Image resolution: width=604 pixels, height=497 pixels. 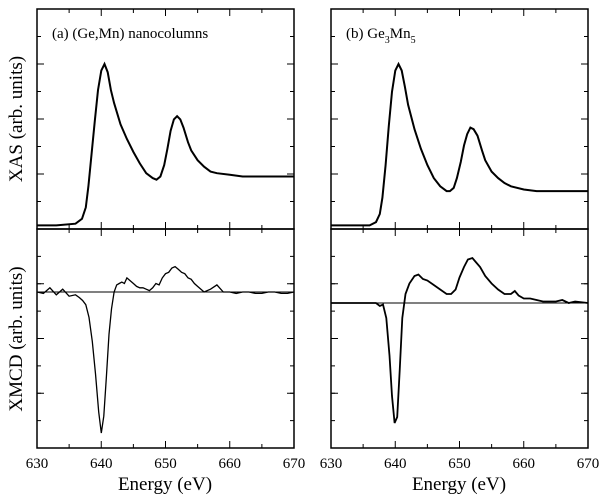 I want to click on panel-title-b: (b) Ge3Mn5, so click(x=381, y=36).